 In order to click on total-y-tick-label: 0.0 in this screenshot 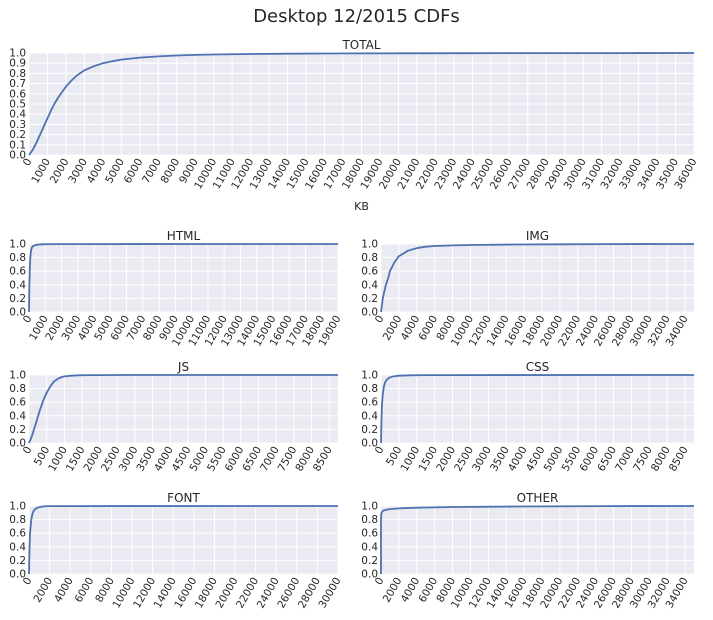, I will do `click(17, 156)`.